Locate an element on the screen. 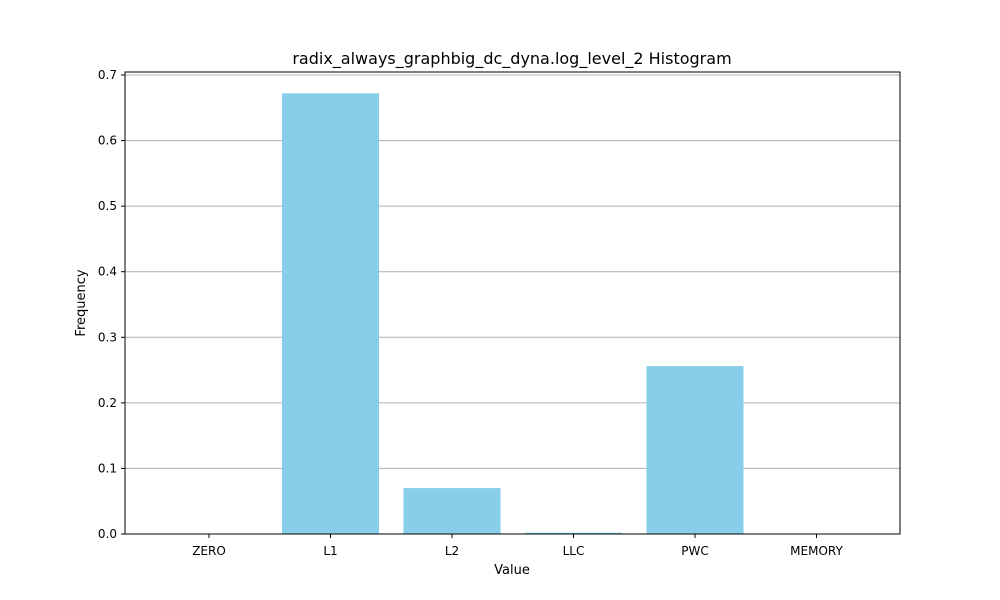 This screenshot has height=600, width=1000. y-tick-label: 0.2 is located at coordinates (107, 403).